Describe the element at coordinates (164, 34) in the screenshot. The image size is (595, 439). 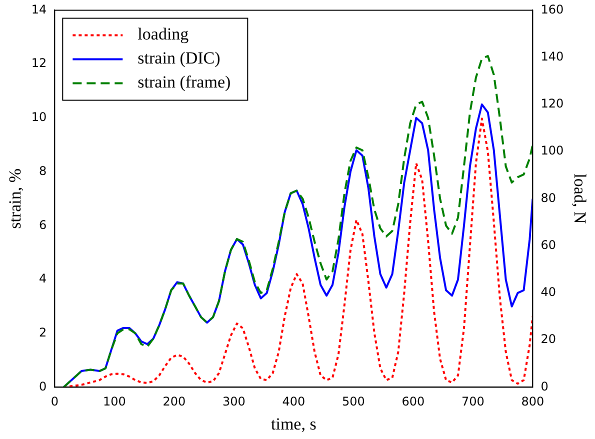
I see `legend-label: loading` at that location.